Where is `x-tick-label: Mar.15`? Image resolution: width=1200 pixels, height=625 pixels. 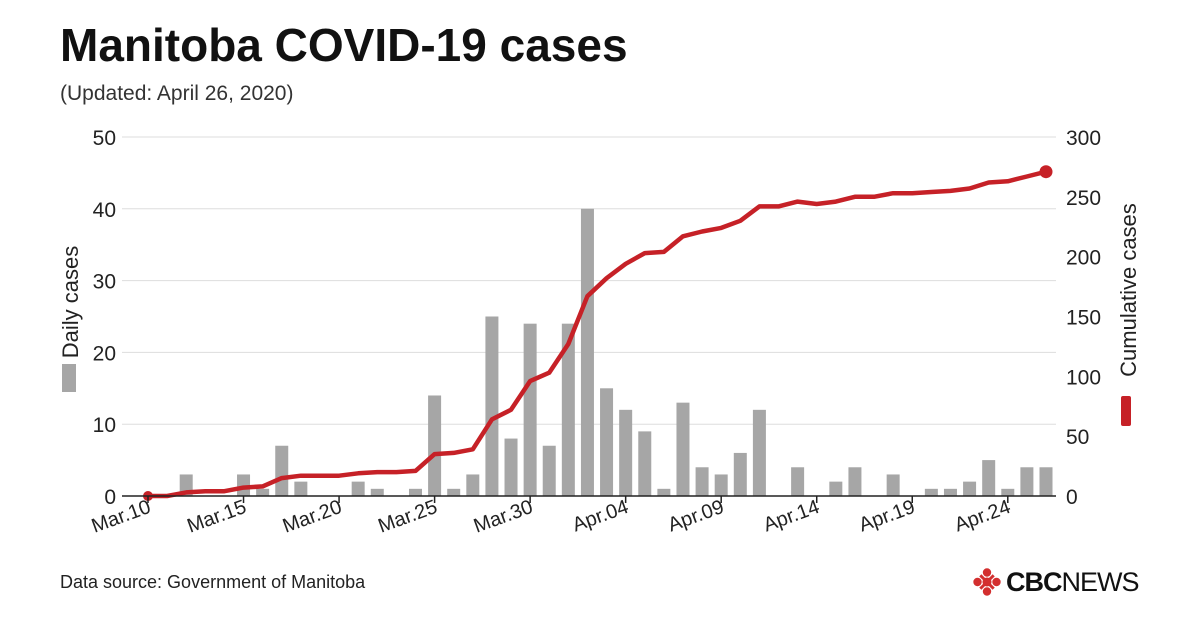 x-tick-label: Mar.15 is located at coordinates (216, 517).